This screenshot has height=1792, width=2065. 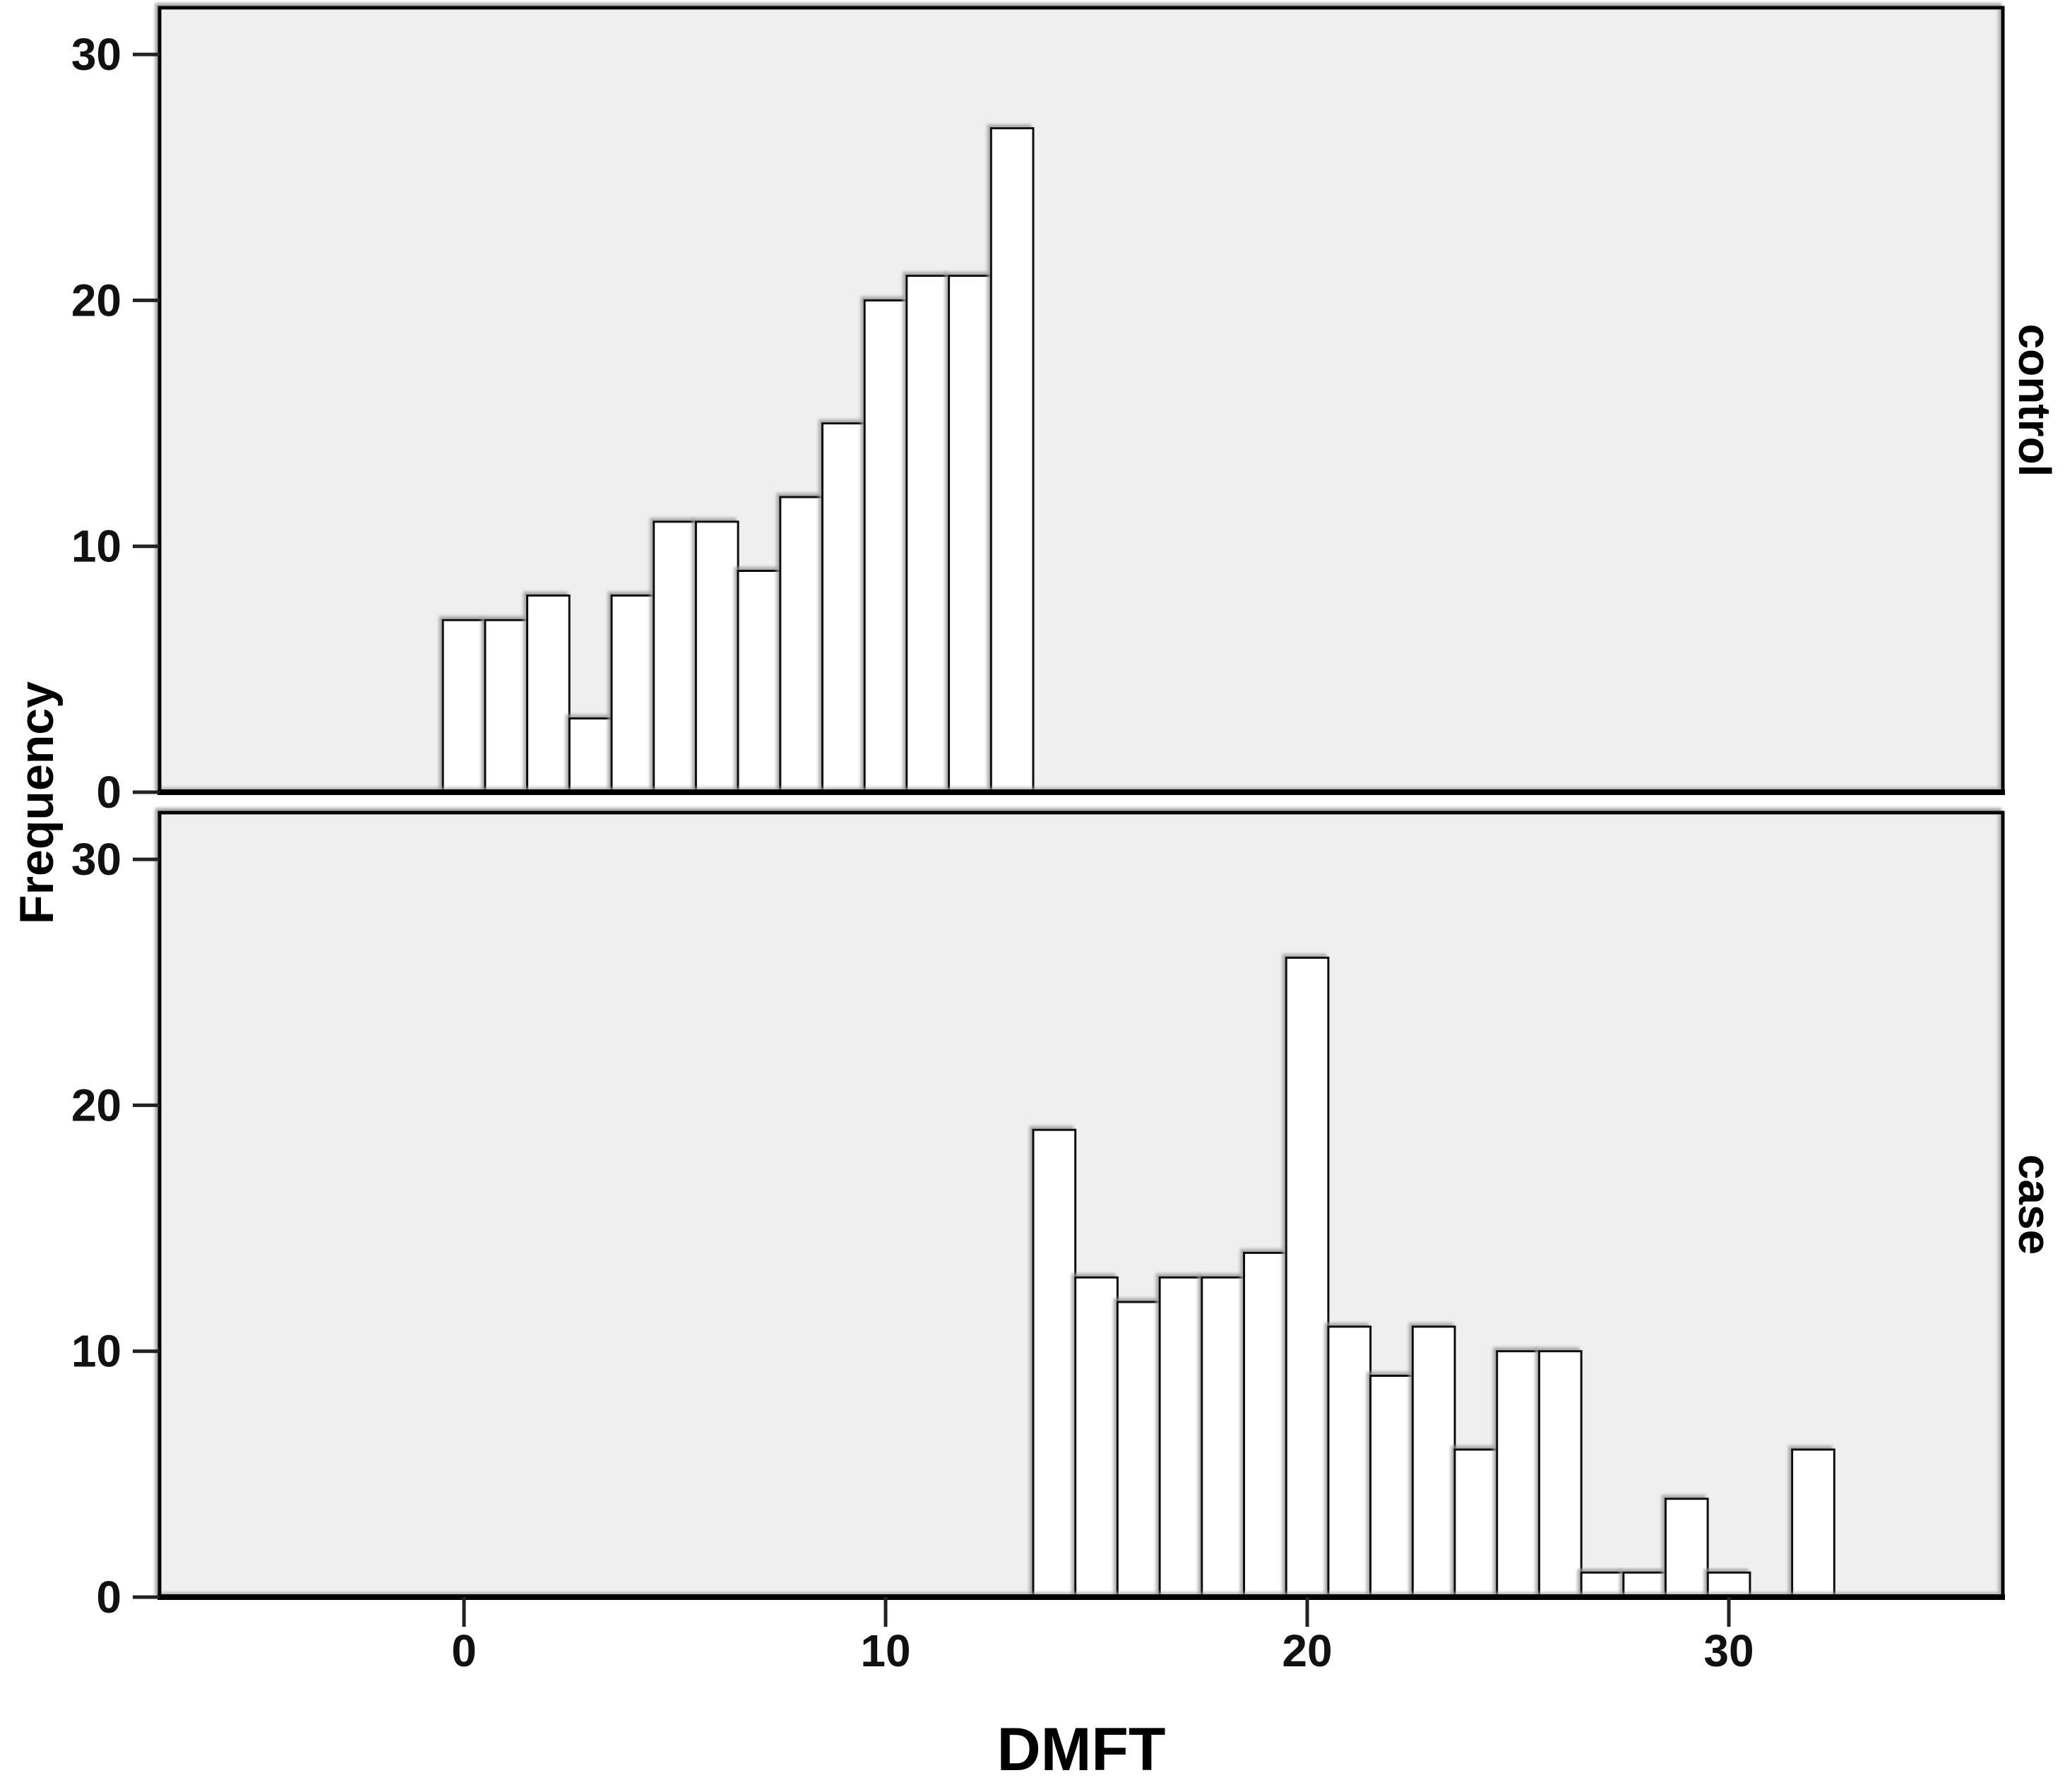 What do you see at coordinates (1307, 1650) in the screenshot?
I see `x-tick-label-20: 20` at bounding box center [1307, 1650].